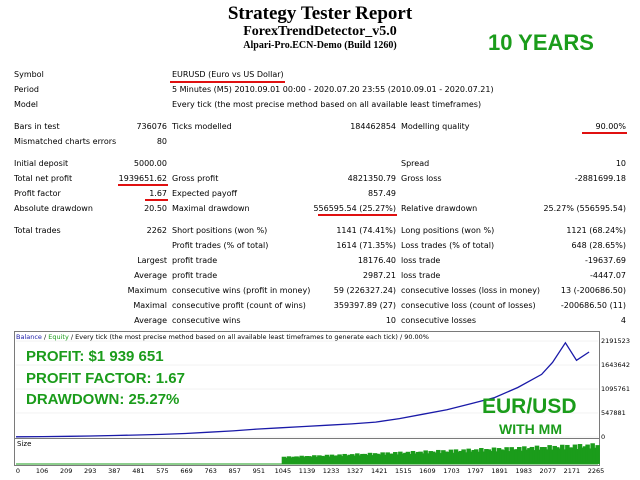  Describe the element at coordinates (584, 208) in the screenshot. I see `rel-drawdown-value: 25.27% (556595.54)` at that location.